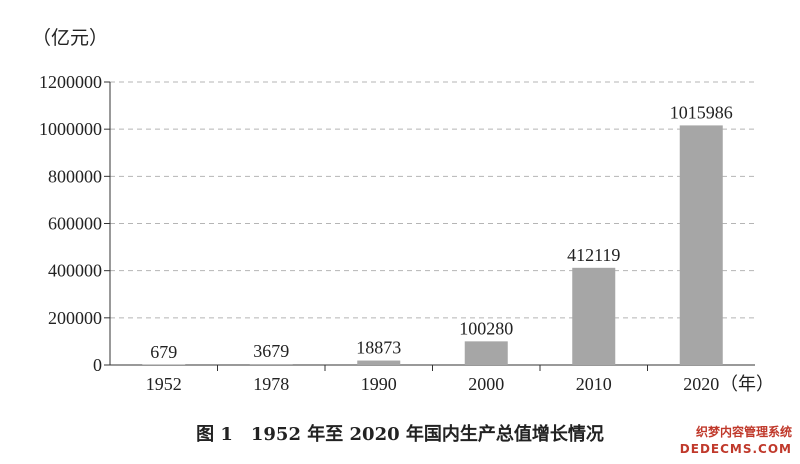  Describe the element at coordinates (379, 384) in the screenshot. I see `x-tick-label: 1990` at that location.